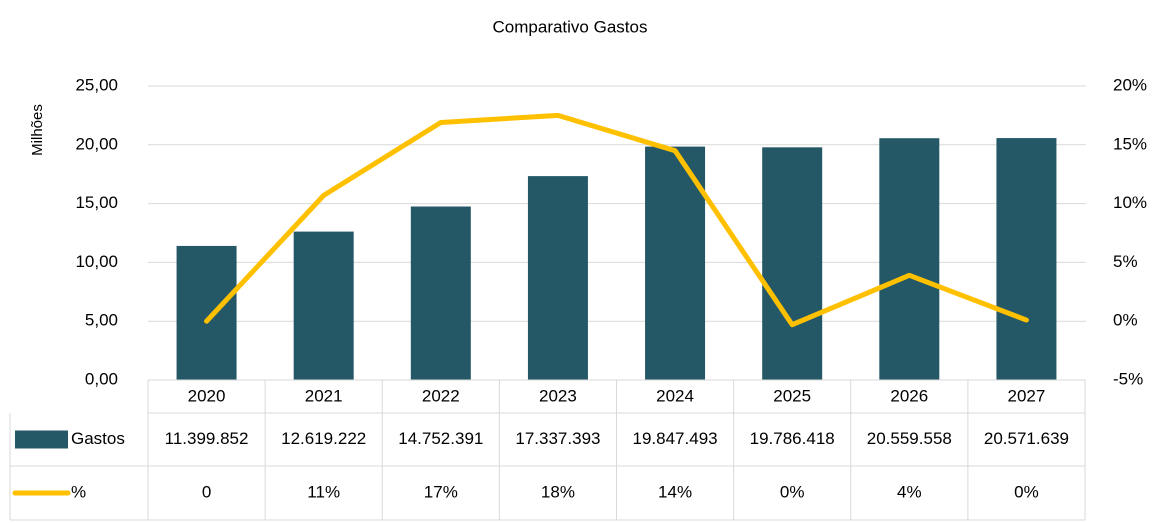 Image resolution: width=1155 pixels, height=523 pixels. I want to click on y-tick-label: 15,00, so click(96, 202).